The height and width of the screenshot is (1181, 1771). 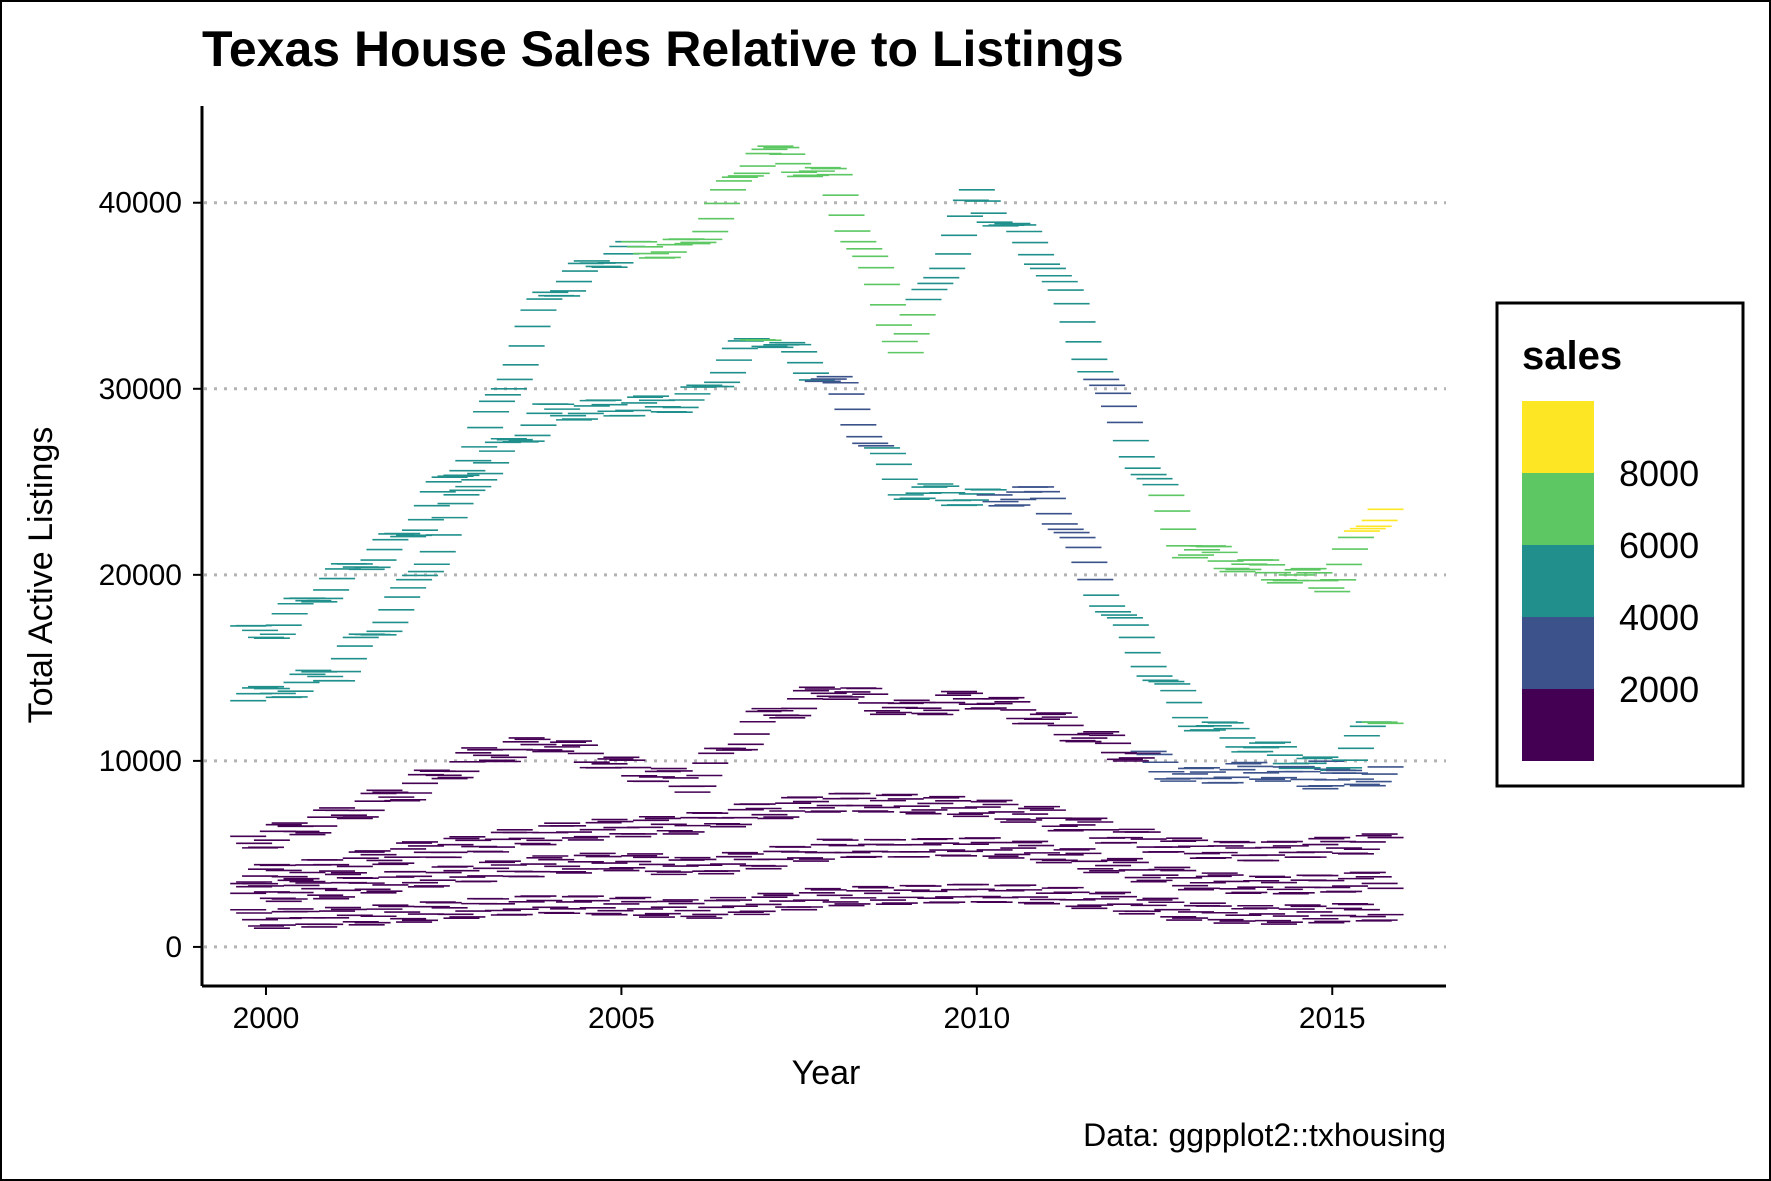 I want to click on x-axis-label: Year, so click(x=826, y=1073).